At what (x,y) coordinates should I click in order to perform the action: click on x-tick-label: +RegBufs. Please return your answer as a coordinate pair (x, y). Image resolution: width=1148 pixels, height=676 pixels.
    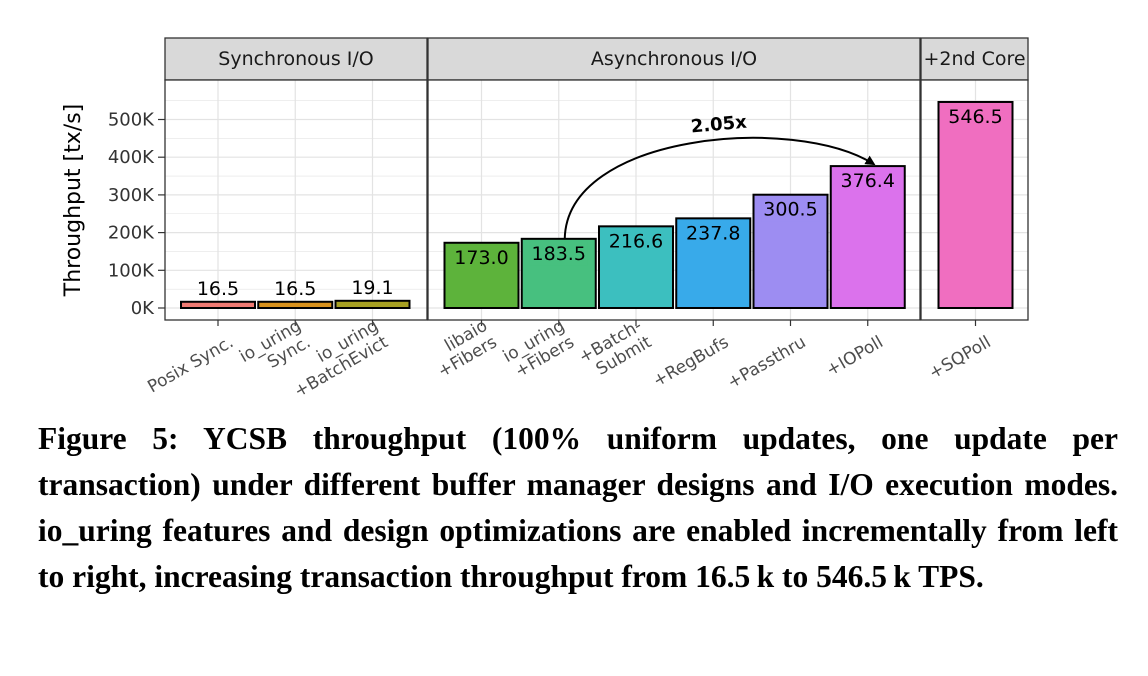
    Looking at the image, I should click on (691, 361).